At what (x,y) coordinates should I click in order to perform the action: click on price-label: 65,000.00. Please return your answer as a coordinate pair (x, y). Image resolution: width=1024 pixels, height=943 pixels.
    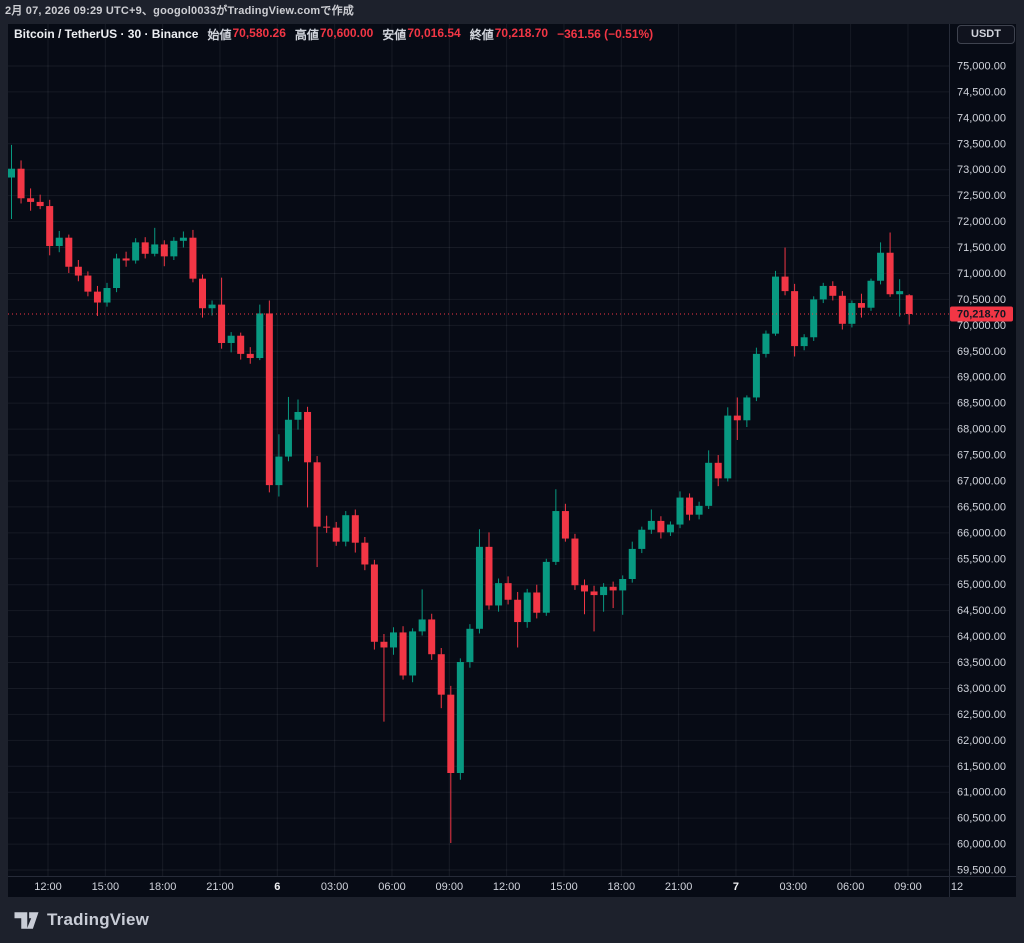
    Looking at the image, I should click on (981, 585).